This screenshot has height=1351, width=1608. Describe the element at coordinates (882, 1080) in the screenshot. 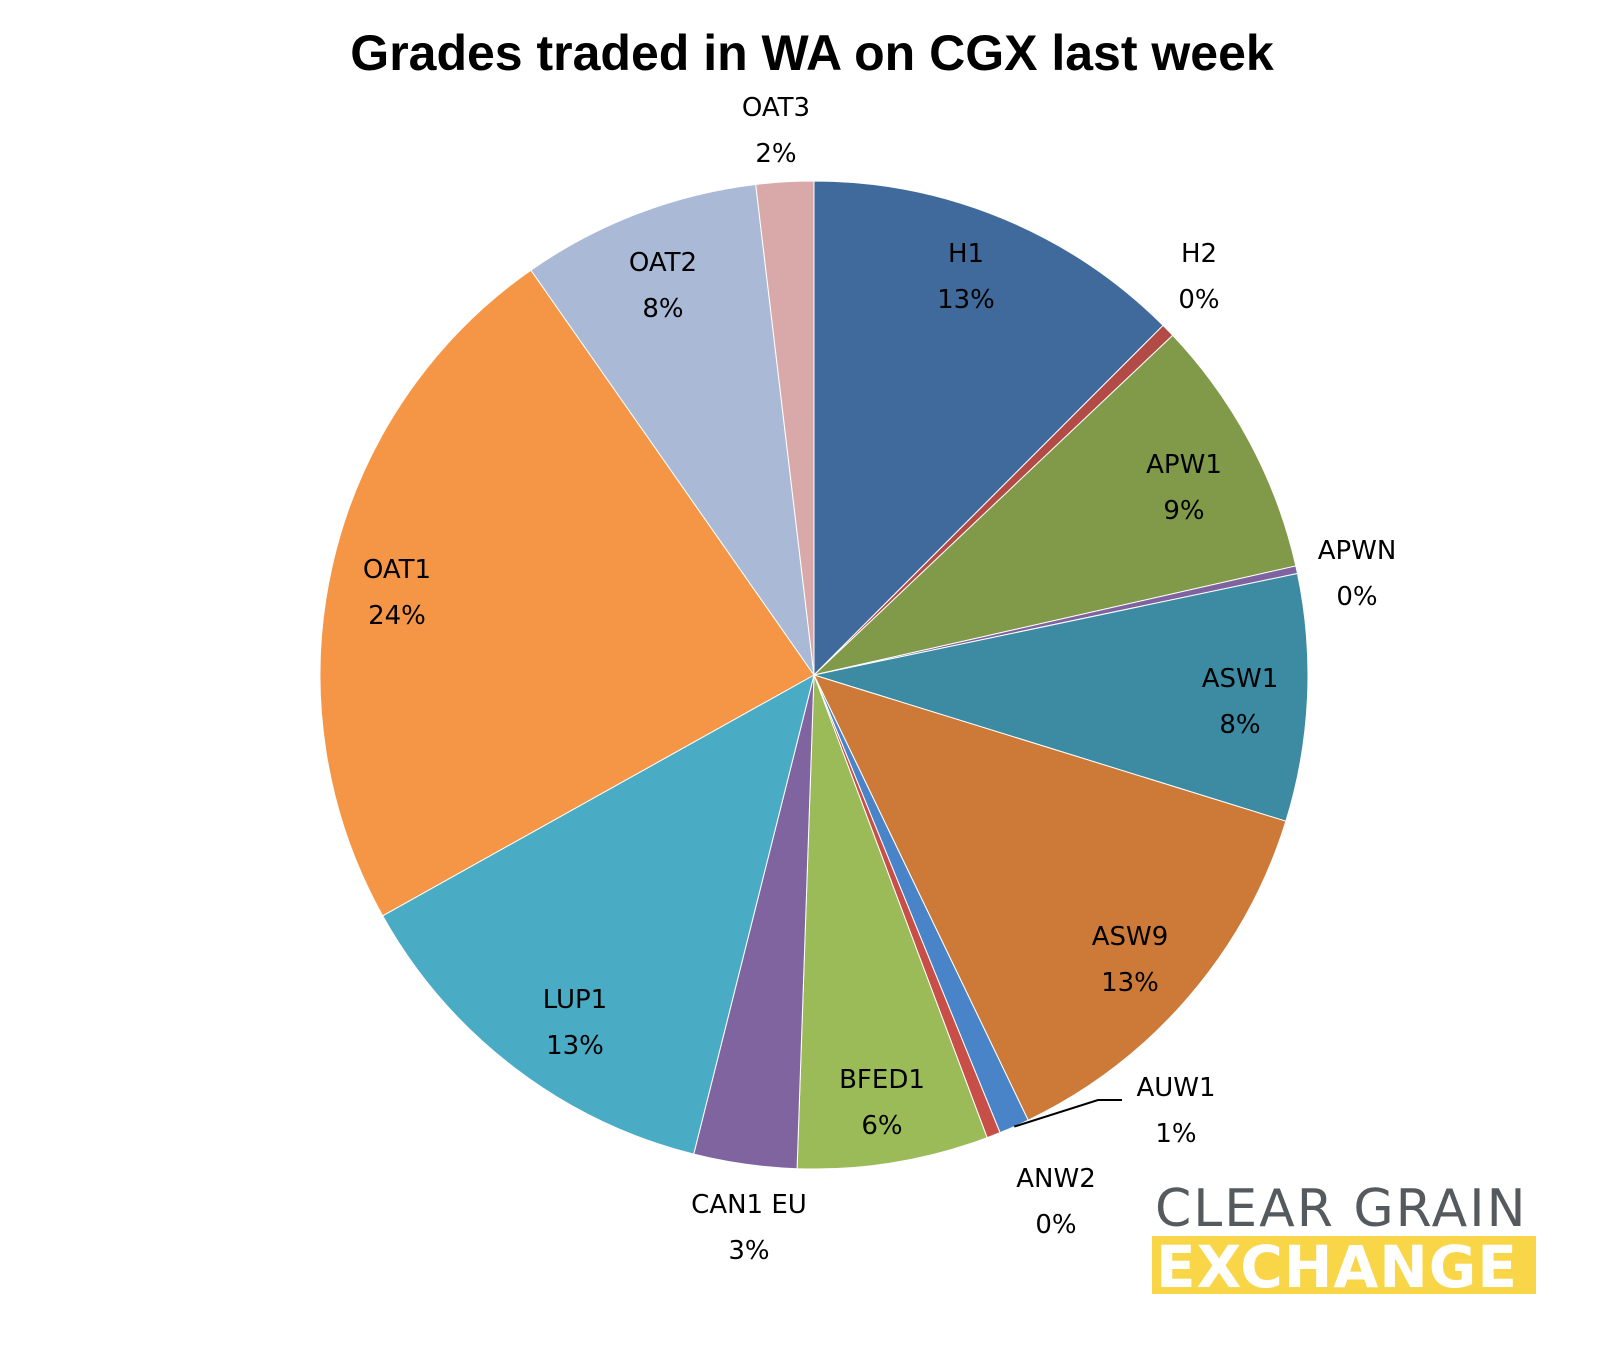

I see `slice-label-name: BFED1` at that location.